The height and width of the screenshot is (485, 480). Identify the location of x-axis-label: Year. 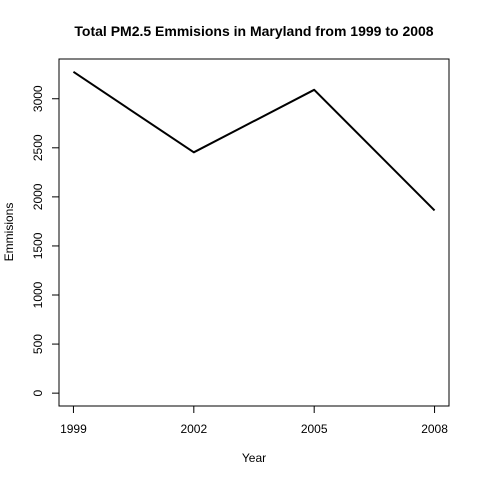
(254, 458).